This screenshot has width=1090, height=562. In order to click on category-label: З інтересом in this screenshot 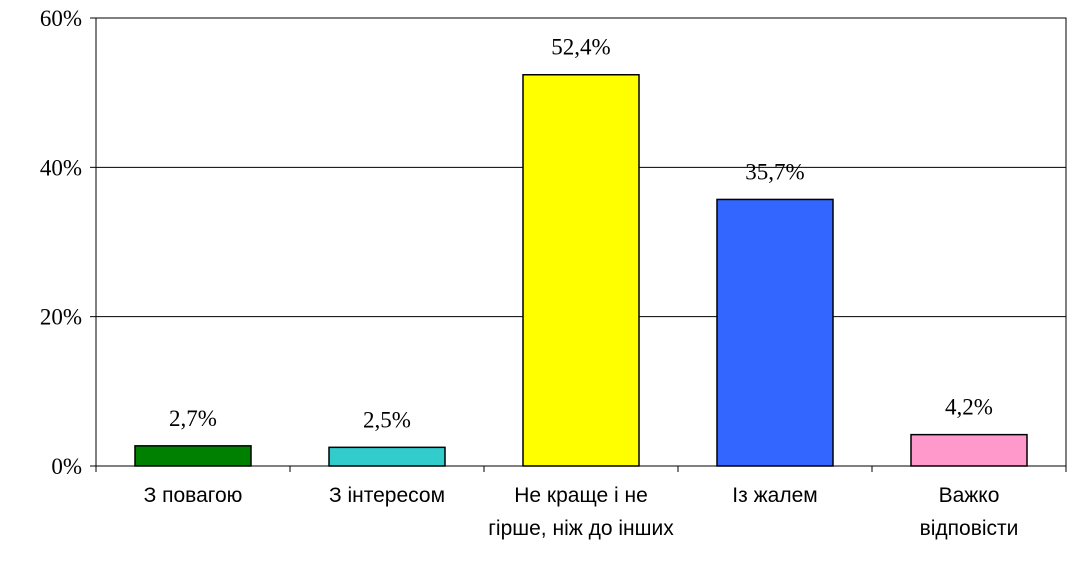, I will do `click(387, 495)`.